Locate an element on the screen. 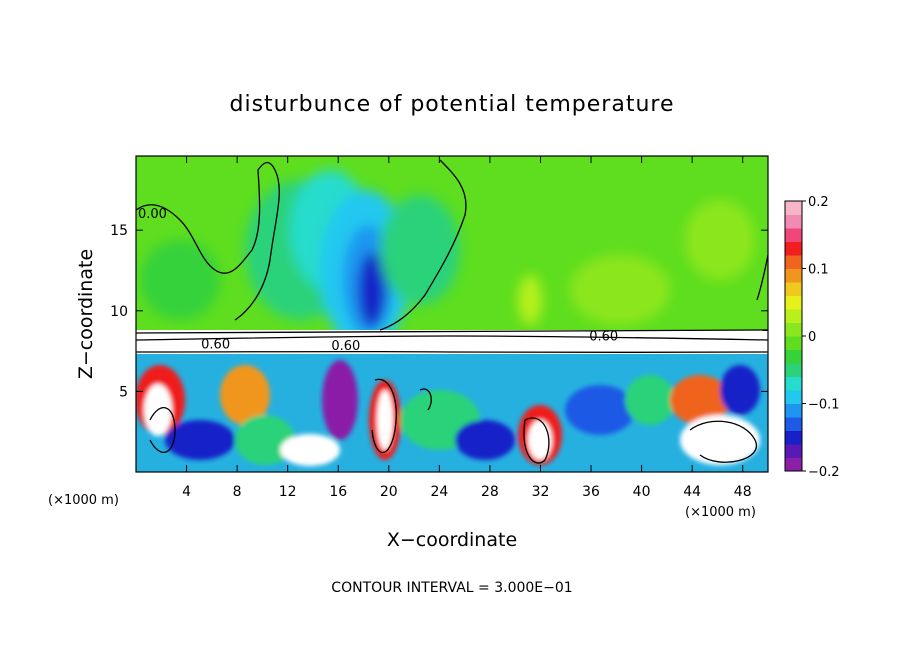  colorbar-tick-label: −0.1 is located at coordinates (824, 405).